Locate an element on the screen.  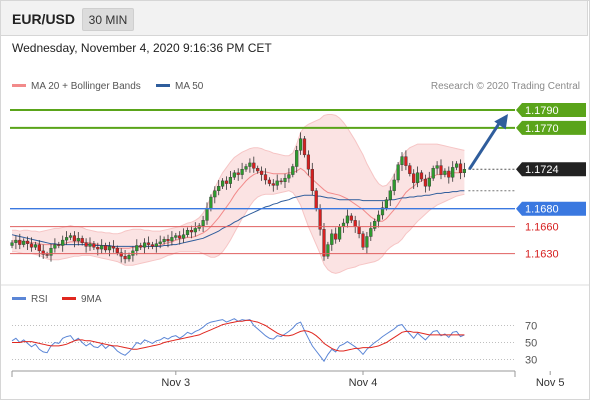
legend-item-9ma: 9MA is located at coordinates (82, 299).